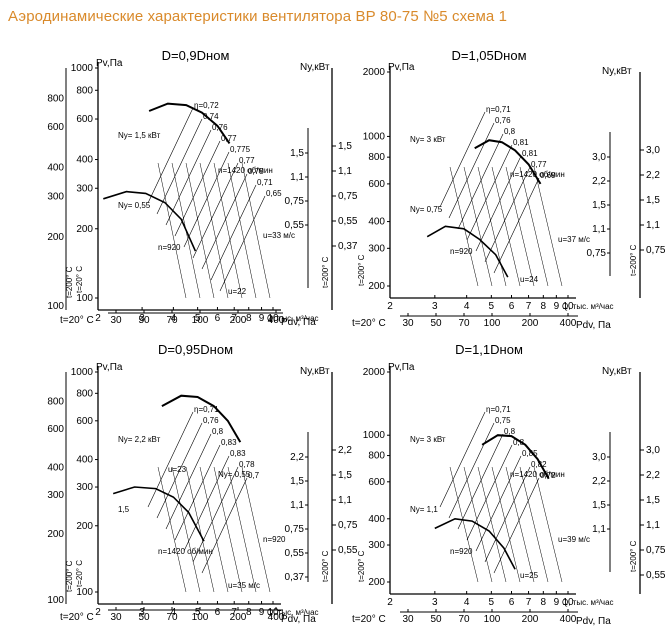  I want to click on efficiency-label: 0,75, so click(503, 420).